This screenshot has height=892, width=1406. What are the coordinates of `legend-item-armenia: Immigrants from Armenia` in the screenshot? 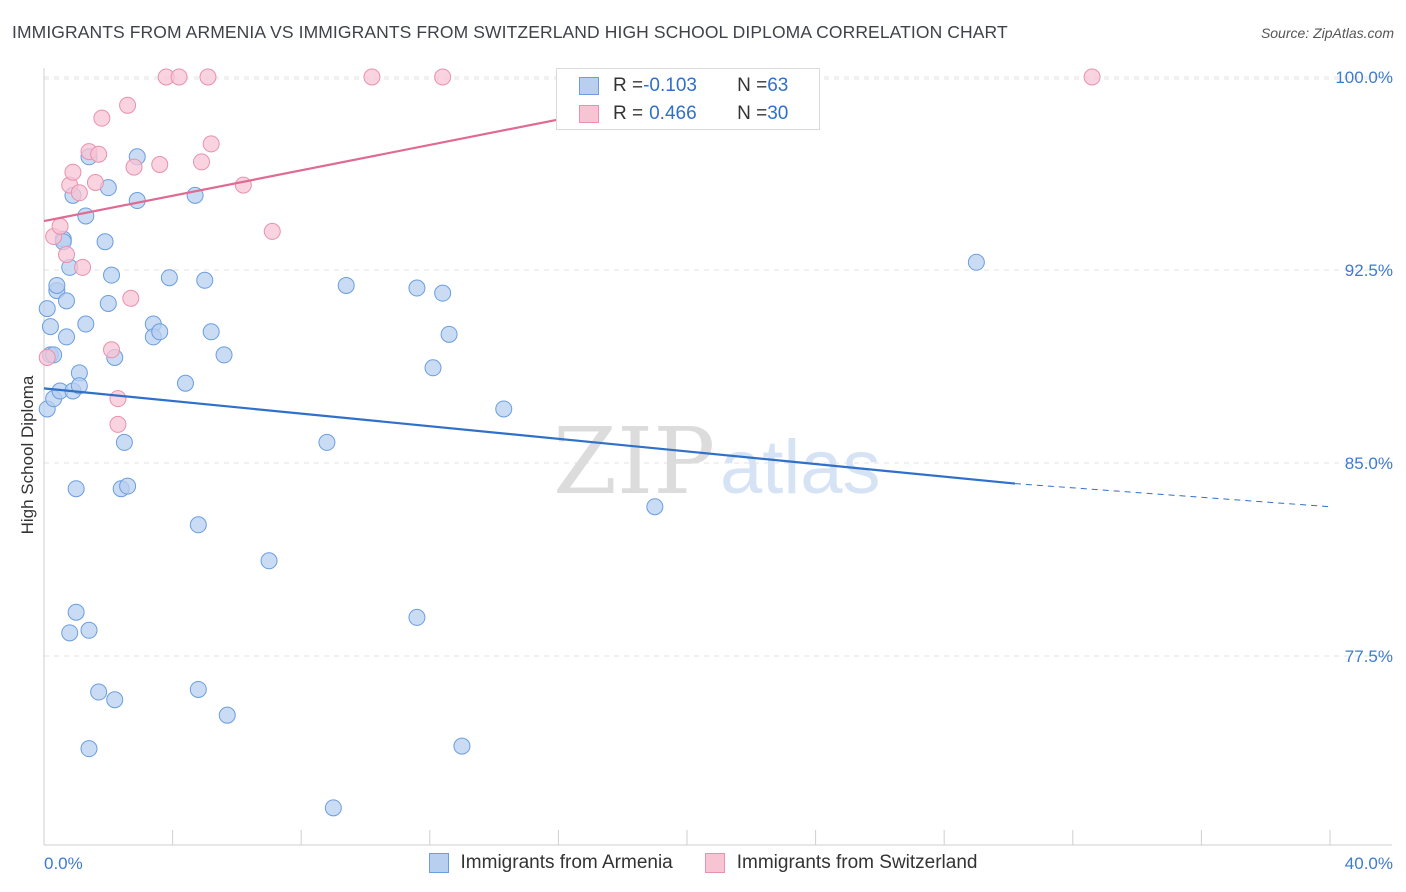 It's located at (550, 863).